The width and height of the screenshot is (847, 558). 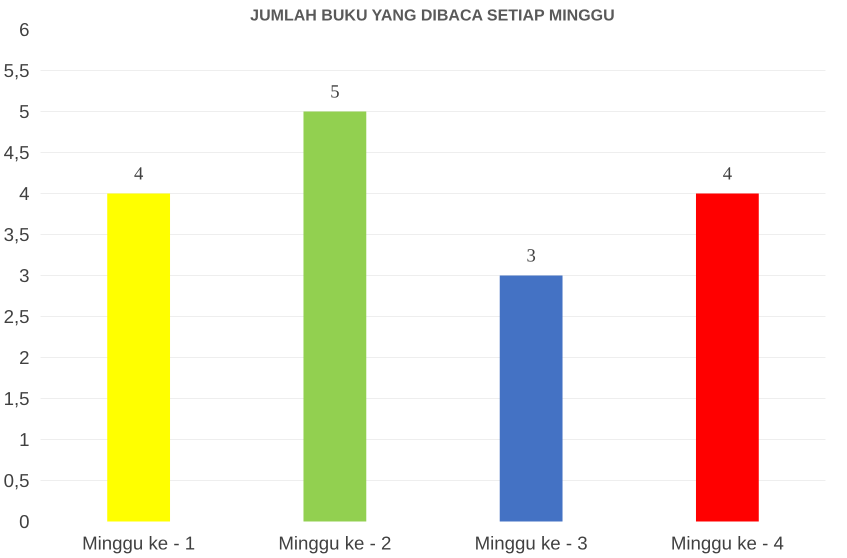 I want to click on y-tick-label: 1,5, so click(x=17, y=398).